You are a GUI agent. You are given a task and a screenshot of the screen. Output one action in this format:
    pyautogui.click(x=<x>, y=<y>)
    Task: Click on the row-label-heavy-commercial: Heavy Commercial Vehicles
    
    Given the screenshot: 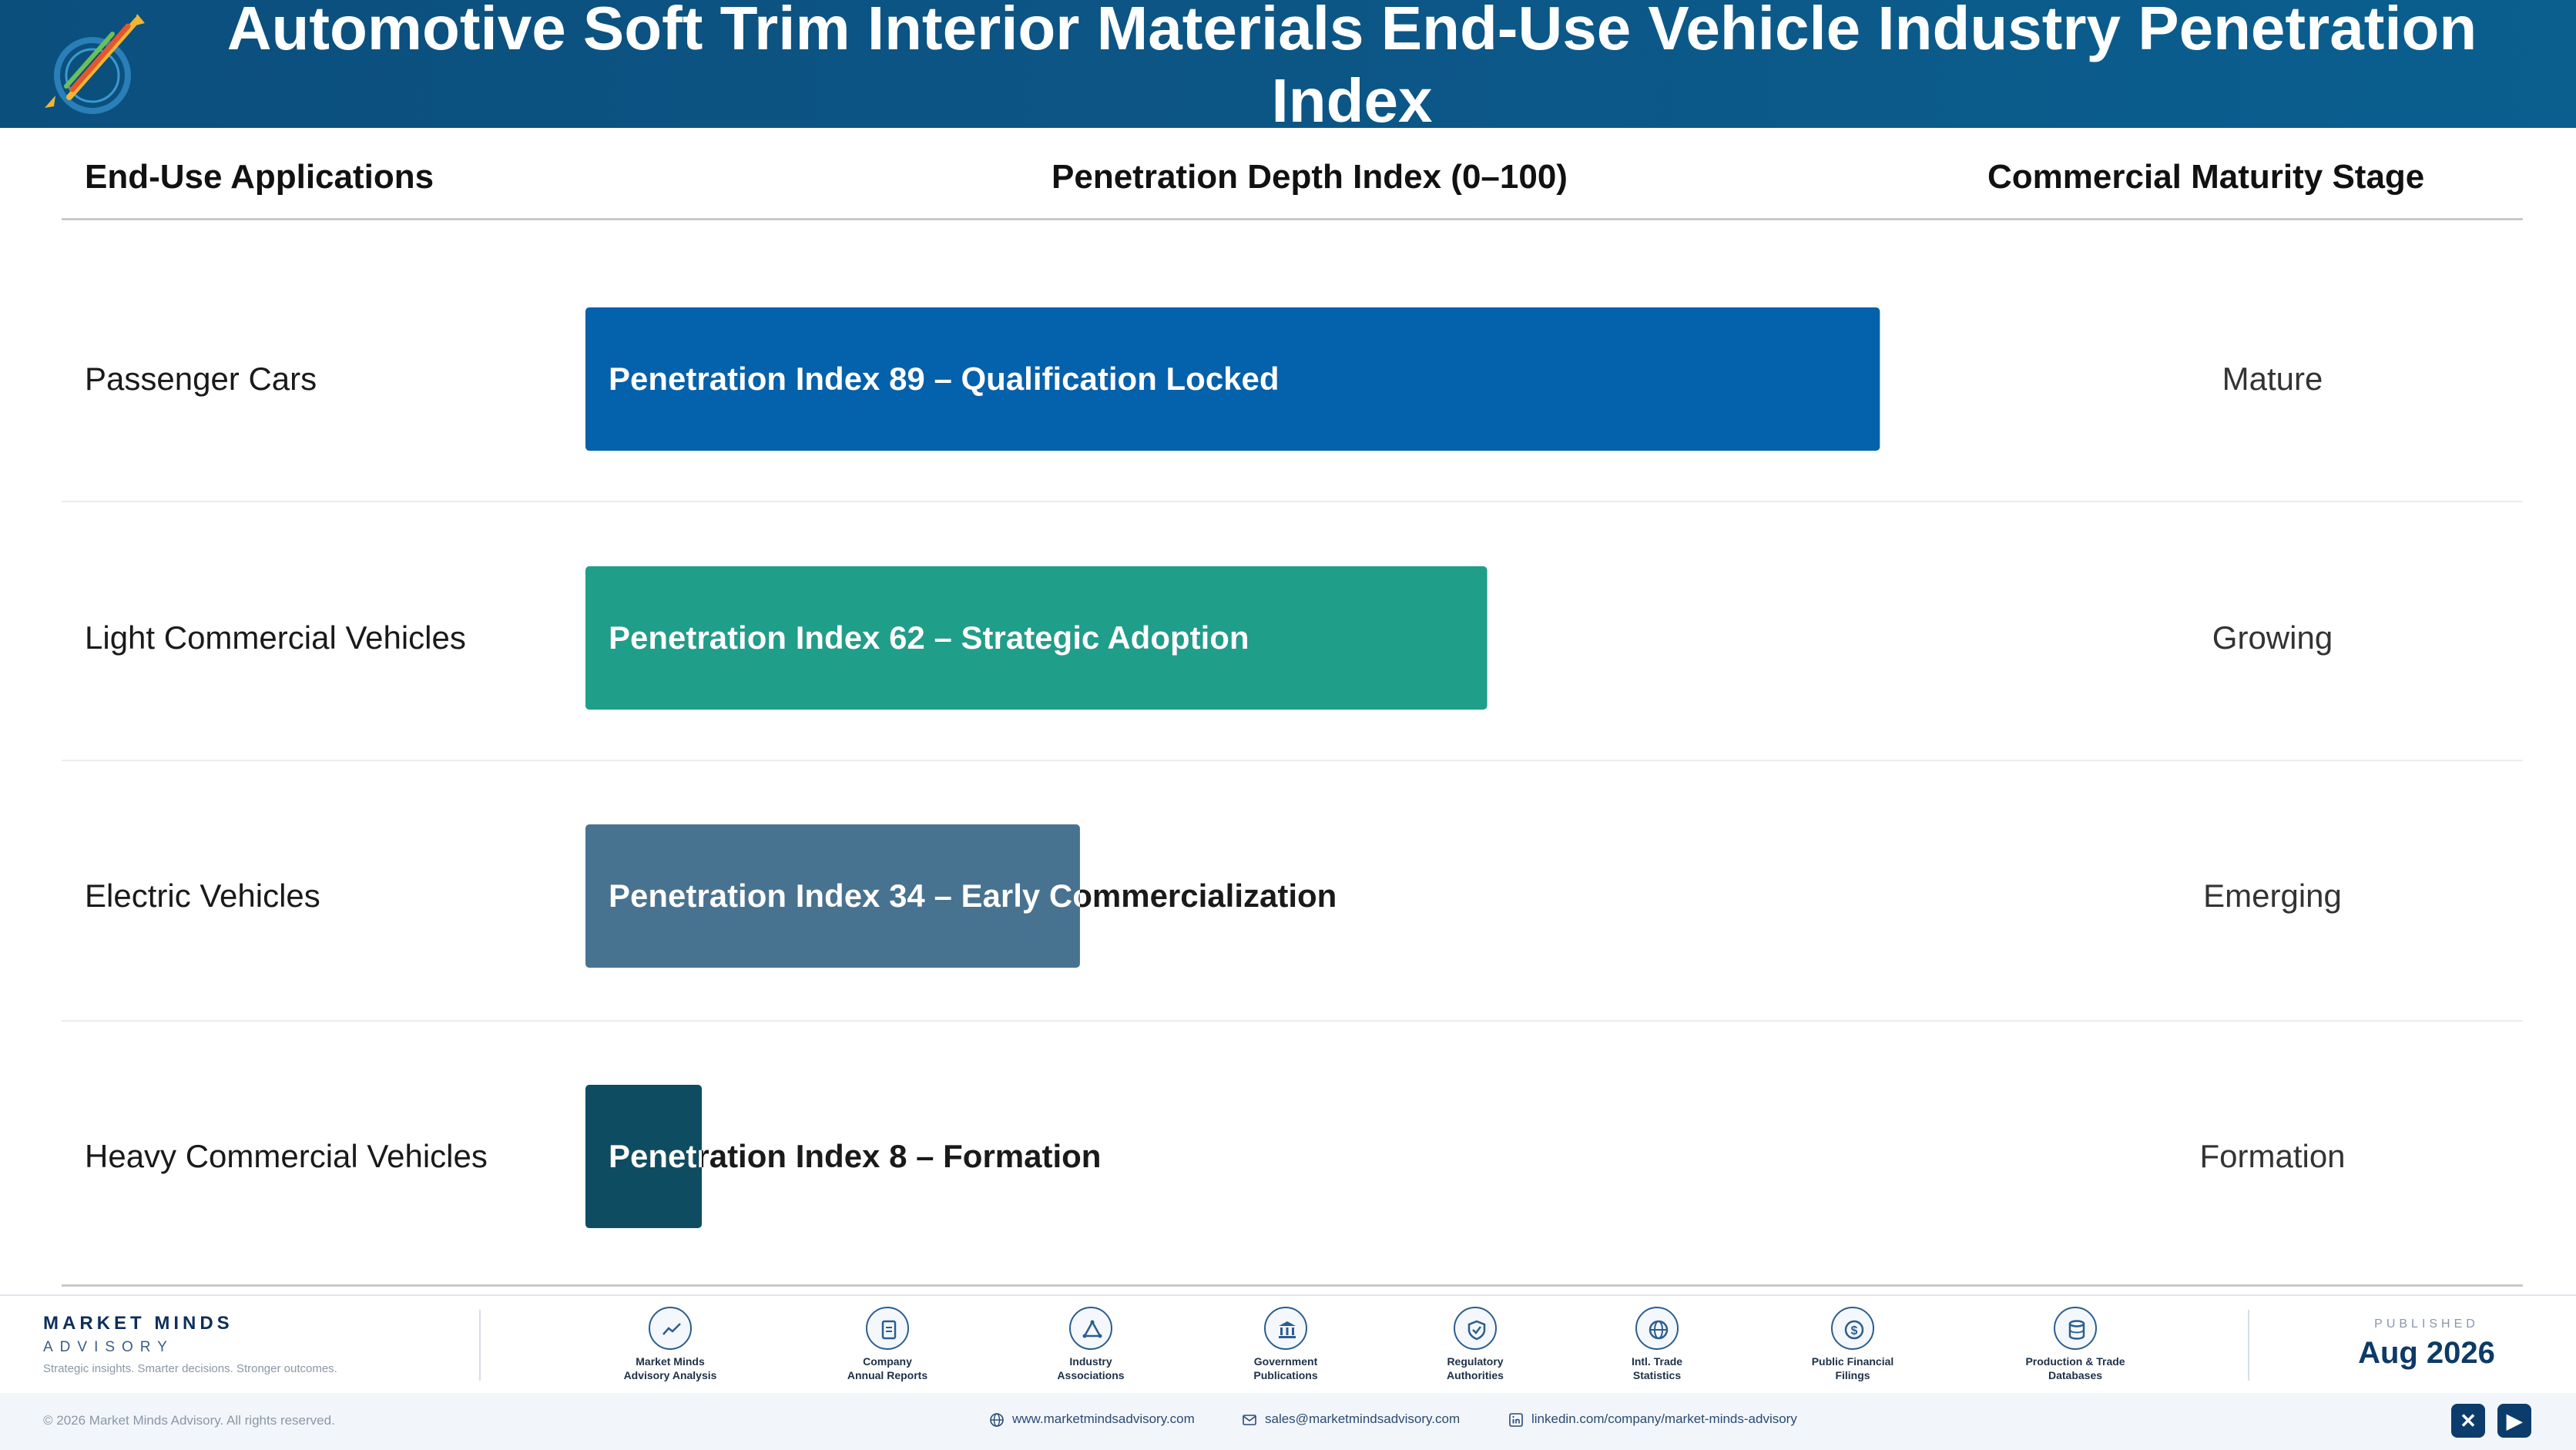 What is the action you would take?
    pyautogui.click(x=286, y=1156)
    